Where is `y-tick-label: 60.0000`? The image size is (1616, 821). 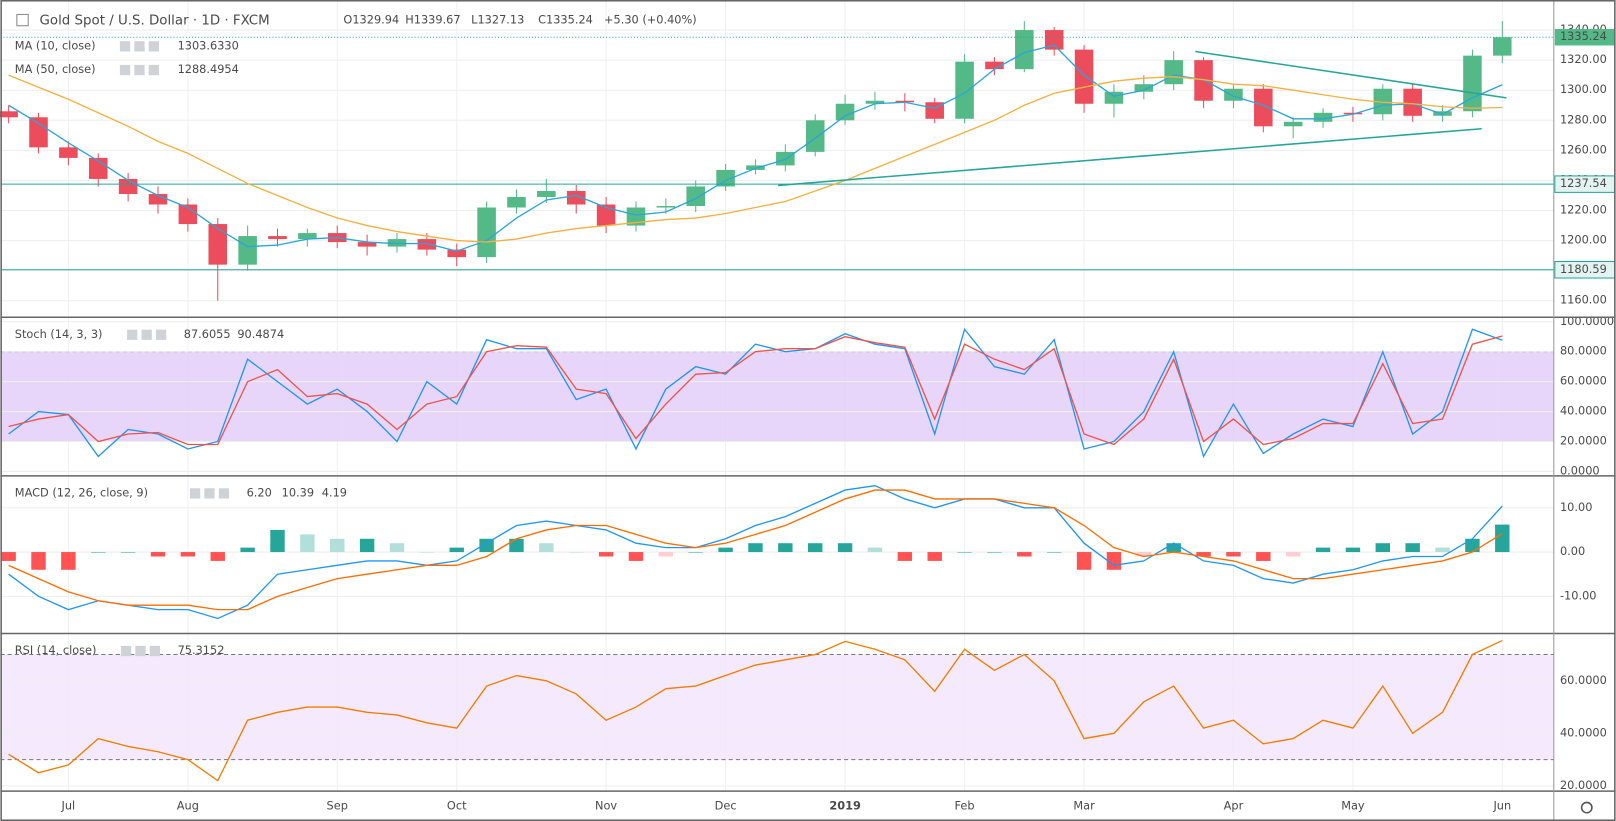 y-tick-label: 60.0000 is located at coordinates (1583, 381).